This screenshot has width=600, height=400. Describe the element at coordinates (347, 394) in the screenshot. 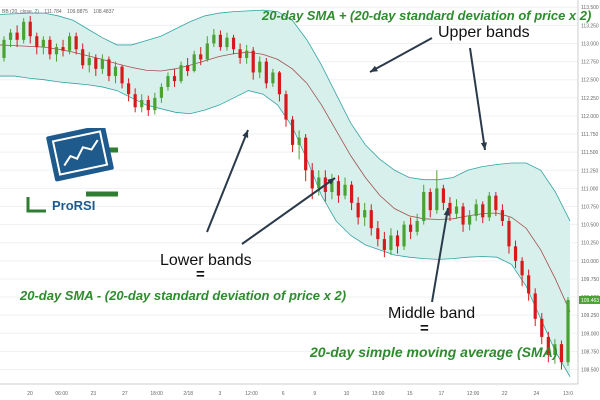

I see `x-tick-label: 10` at that location.